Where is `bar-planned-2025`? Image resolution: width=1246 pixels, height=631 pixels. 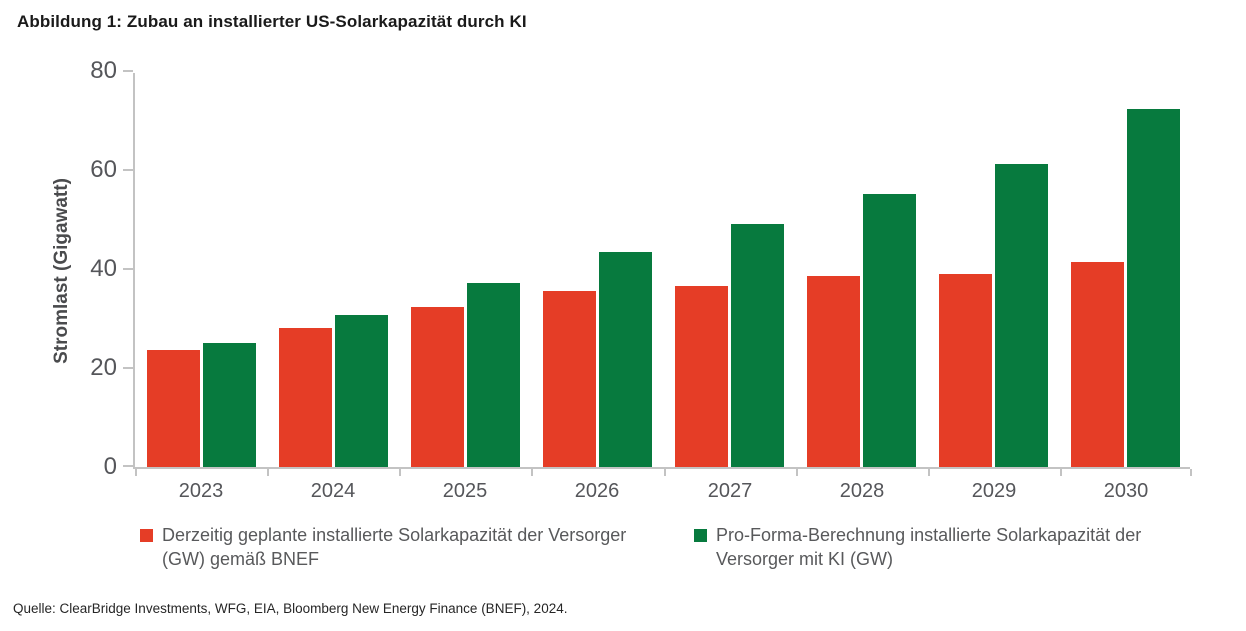
bar-planned-2025 is located at coordinates (437, 387).